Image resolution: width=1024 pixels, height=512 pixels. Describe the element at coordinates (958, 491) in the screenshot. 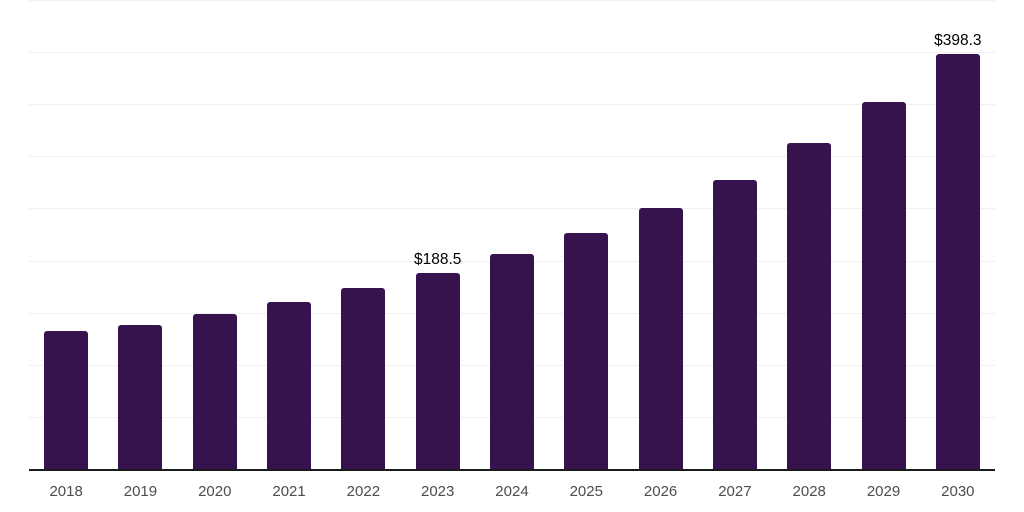

I see `x-tick-label-2030: 2030` at that location.